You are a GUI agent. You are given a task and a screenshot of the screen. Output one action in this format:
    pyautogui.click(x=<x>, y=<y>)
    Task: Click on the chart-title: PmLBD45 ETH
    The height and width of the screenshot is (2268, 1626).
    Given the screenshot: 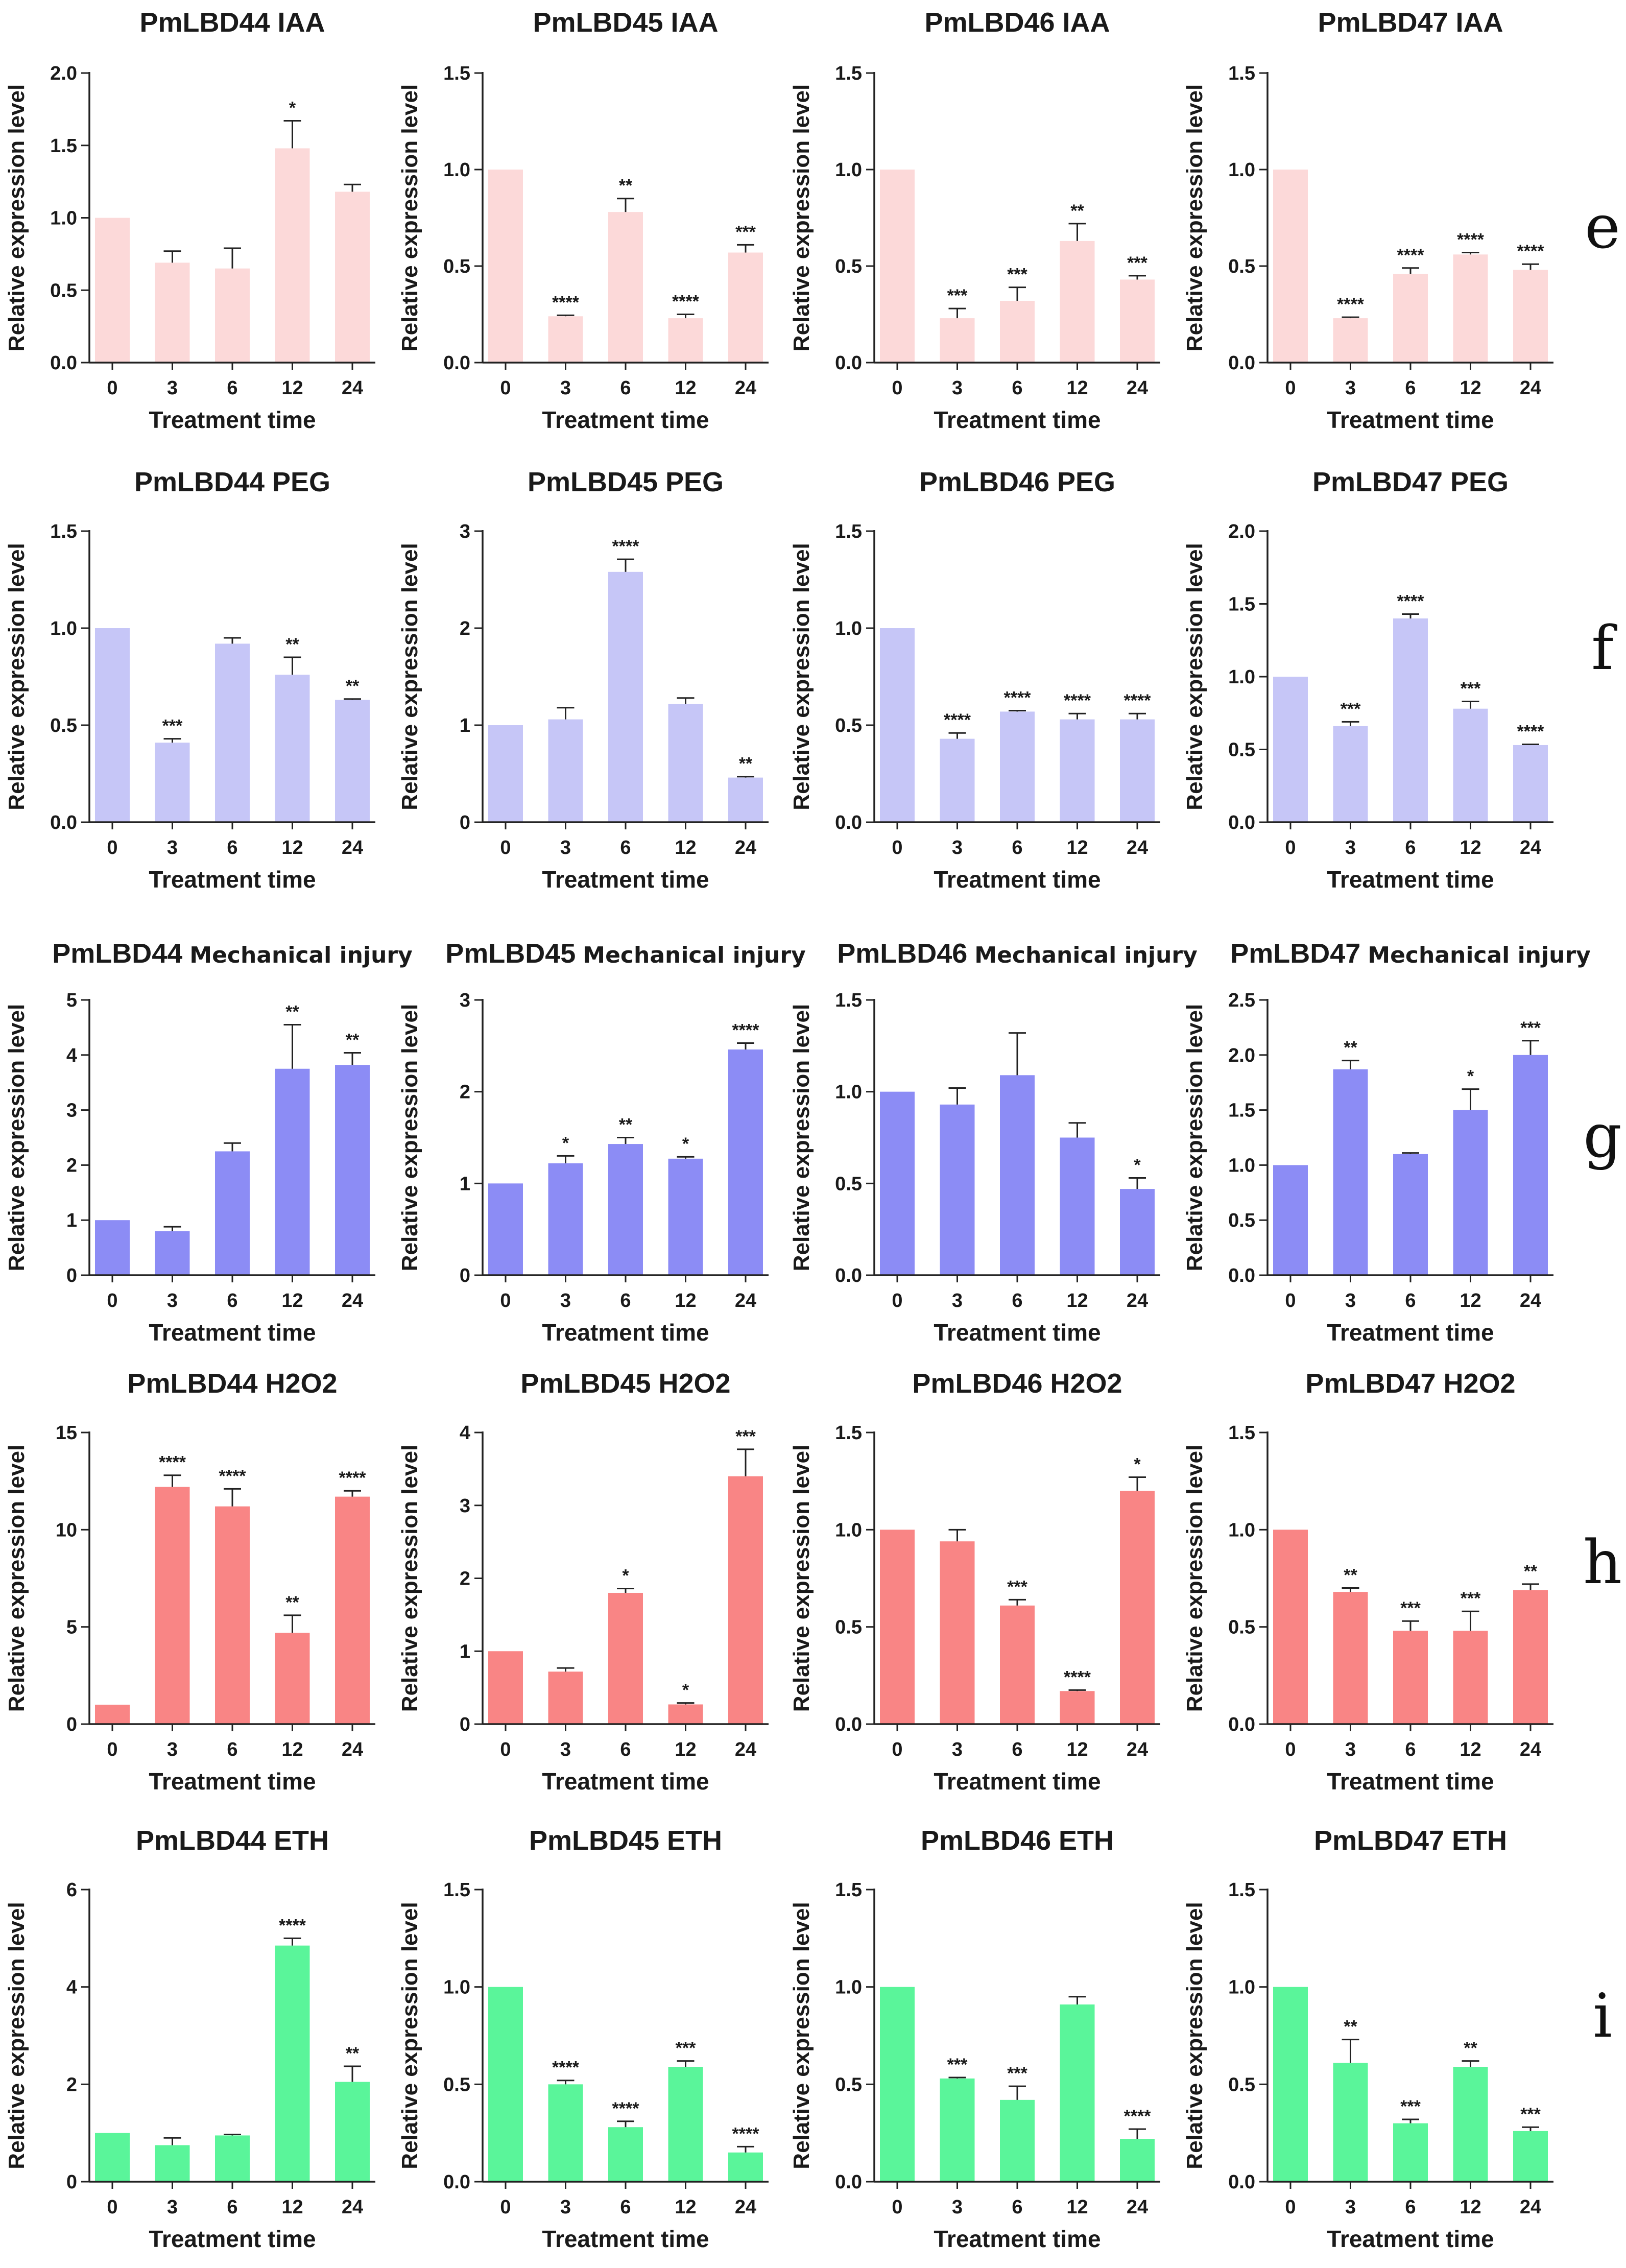 What is the action you would take?
    pyautogui.click(x=625, y=1840)
    